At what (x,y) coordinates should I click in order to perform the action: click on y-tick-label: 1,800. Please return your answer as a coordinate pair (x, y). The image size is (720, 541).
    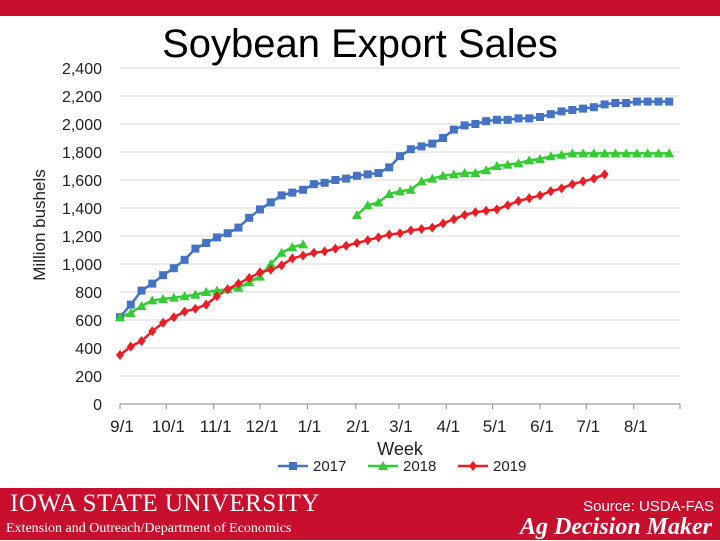
    Looking at the image, I should click on (82, 153).